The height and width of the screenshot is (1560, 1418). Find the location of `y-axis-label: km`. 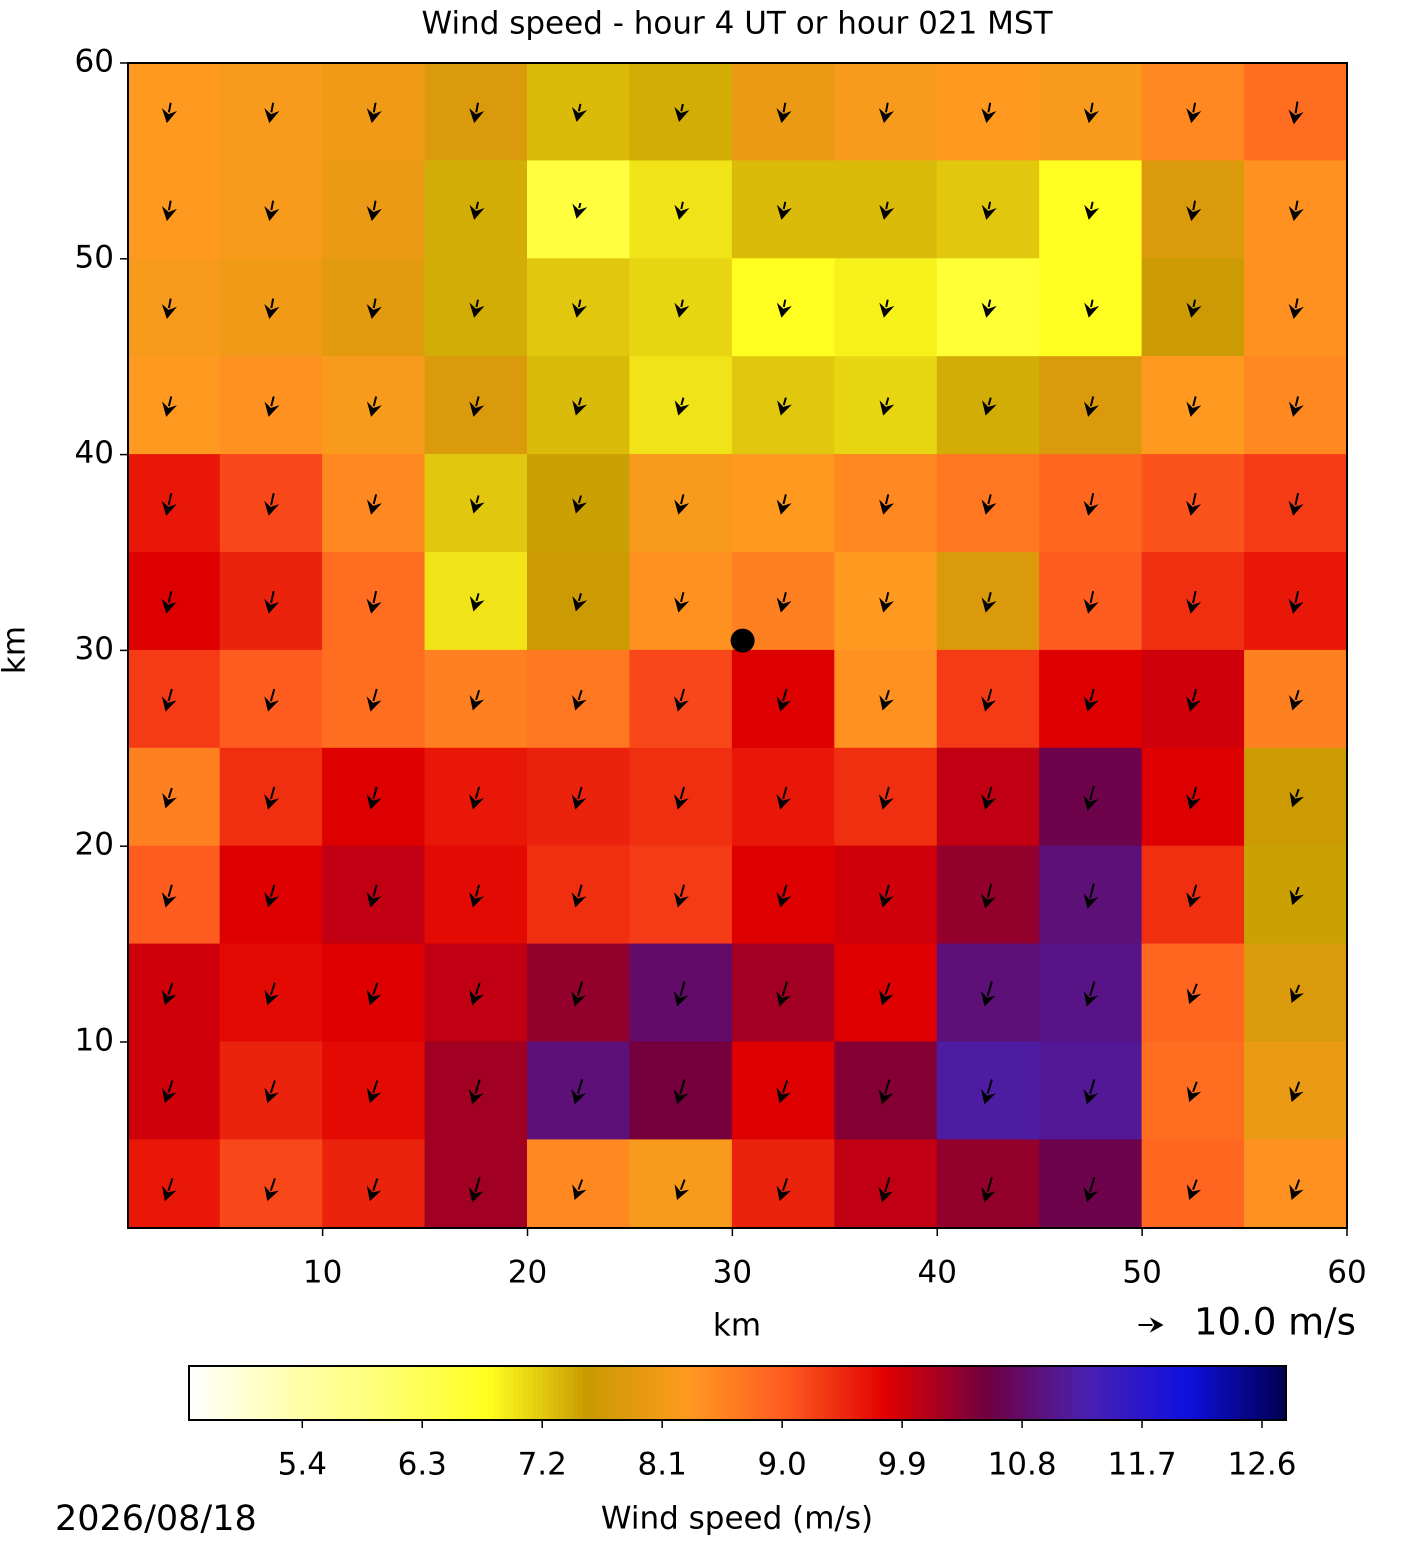

y-axis-label: km is located at coordinates (16, 650).